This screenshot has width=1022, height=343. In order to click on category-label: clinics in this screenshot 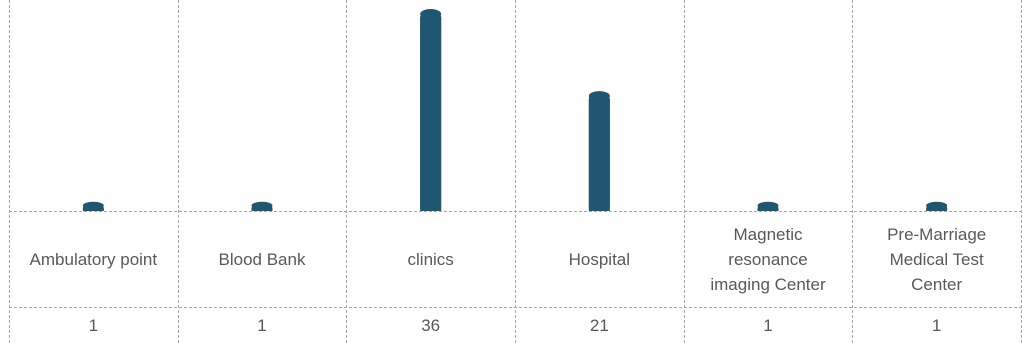, I will do `click(431, 259)`.